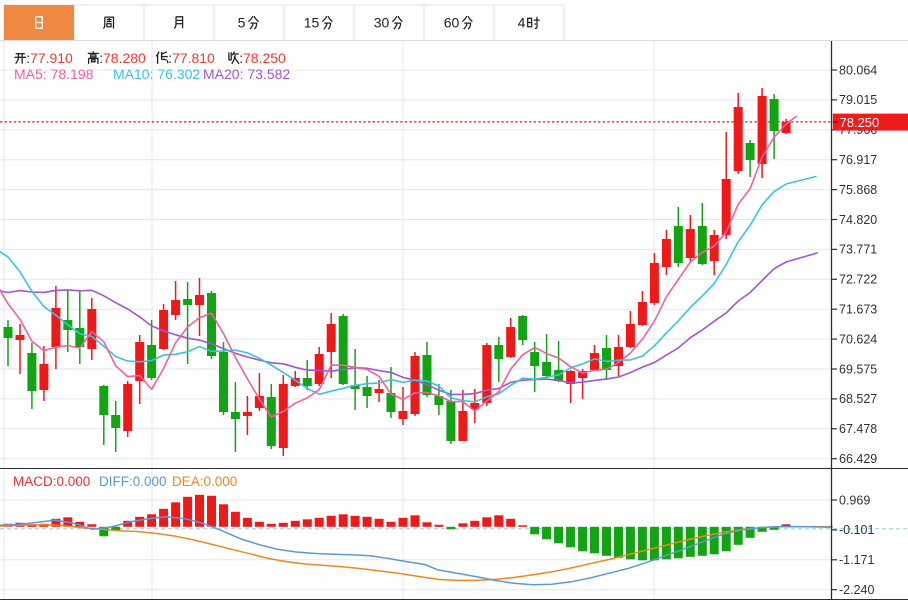 Image resolution: width=908 pixels, height=608 pixels. I want to click on svg-text: 66.429, so click(858, 459).